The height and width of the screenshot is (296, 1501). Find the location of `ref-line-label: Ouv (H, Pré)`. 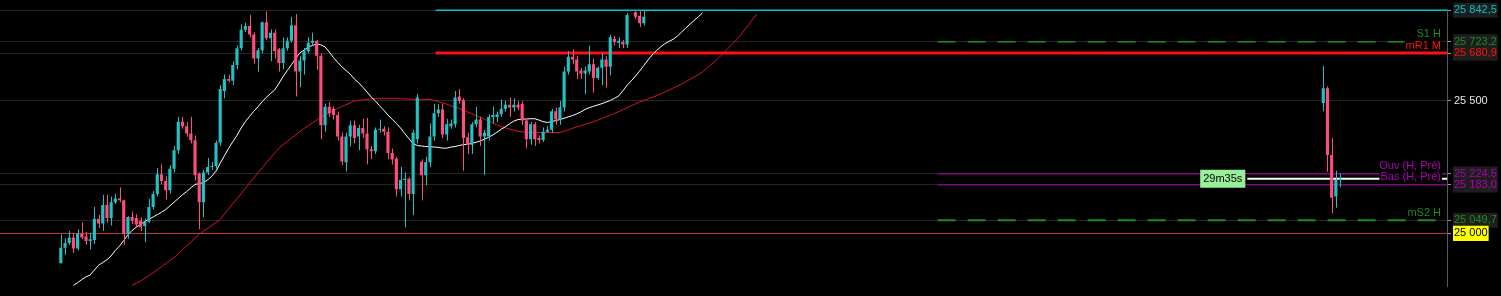

ref-line-label: Ouv (H, Pré) is located at coordinates (1410, 165).